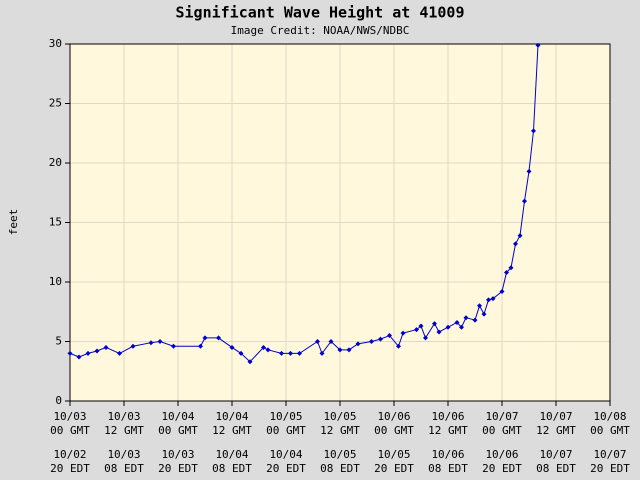  Describe the element at coordinates (286, 423) in the screenshot. I see `x-tick-label: 10/05 00 GMT` at that location.